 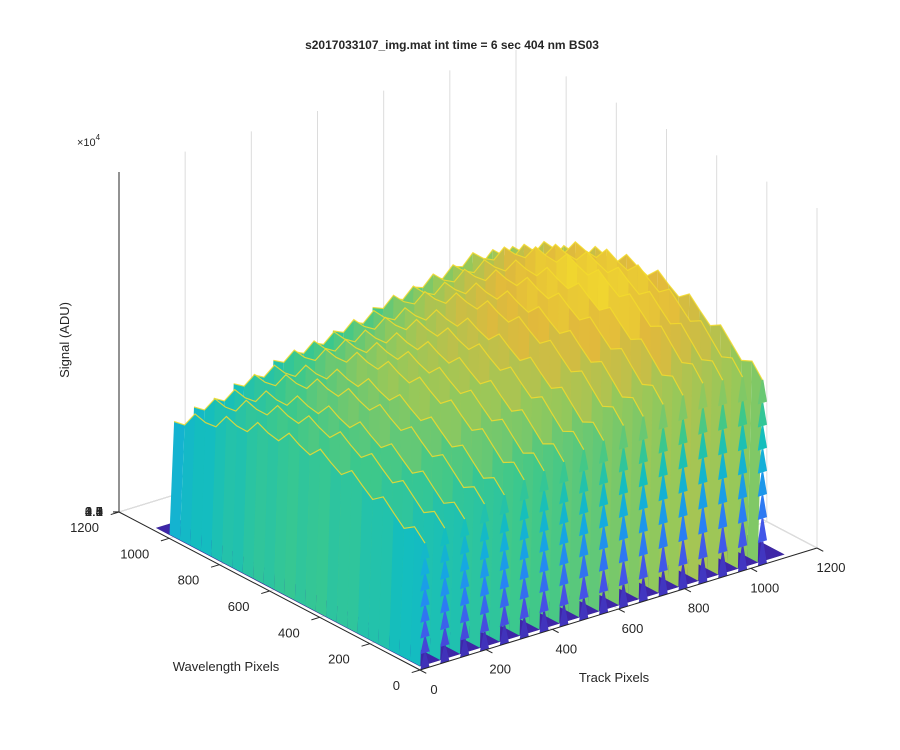 What do you see at coordinates (339, 659) in the screenshot?
I see `y-tick-label: 200` at bounding box center [339, 659].